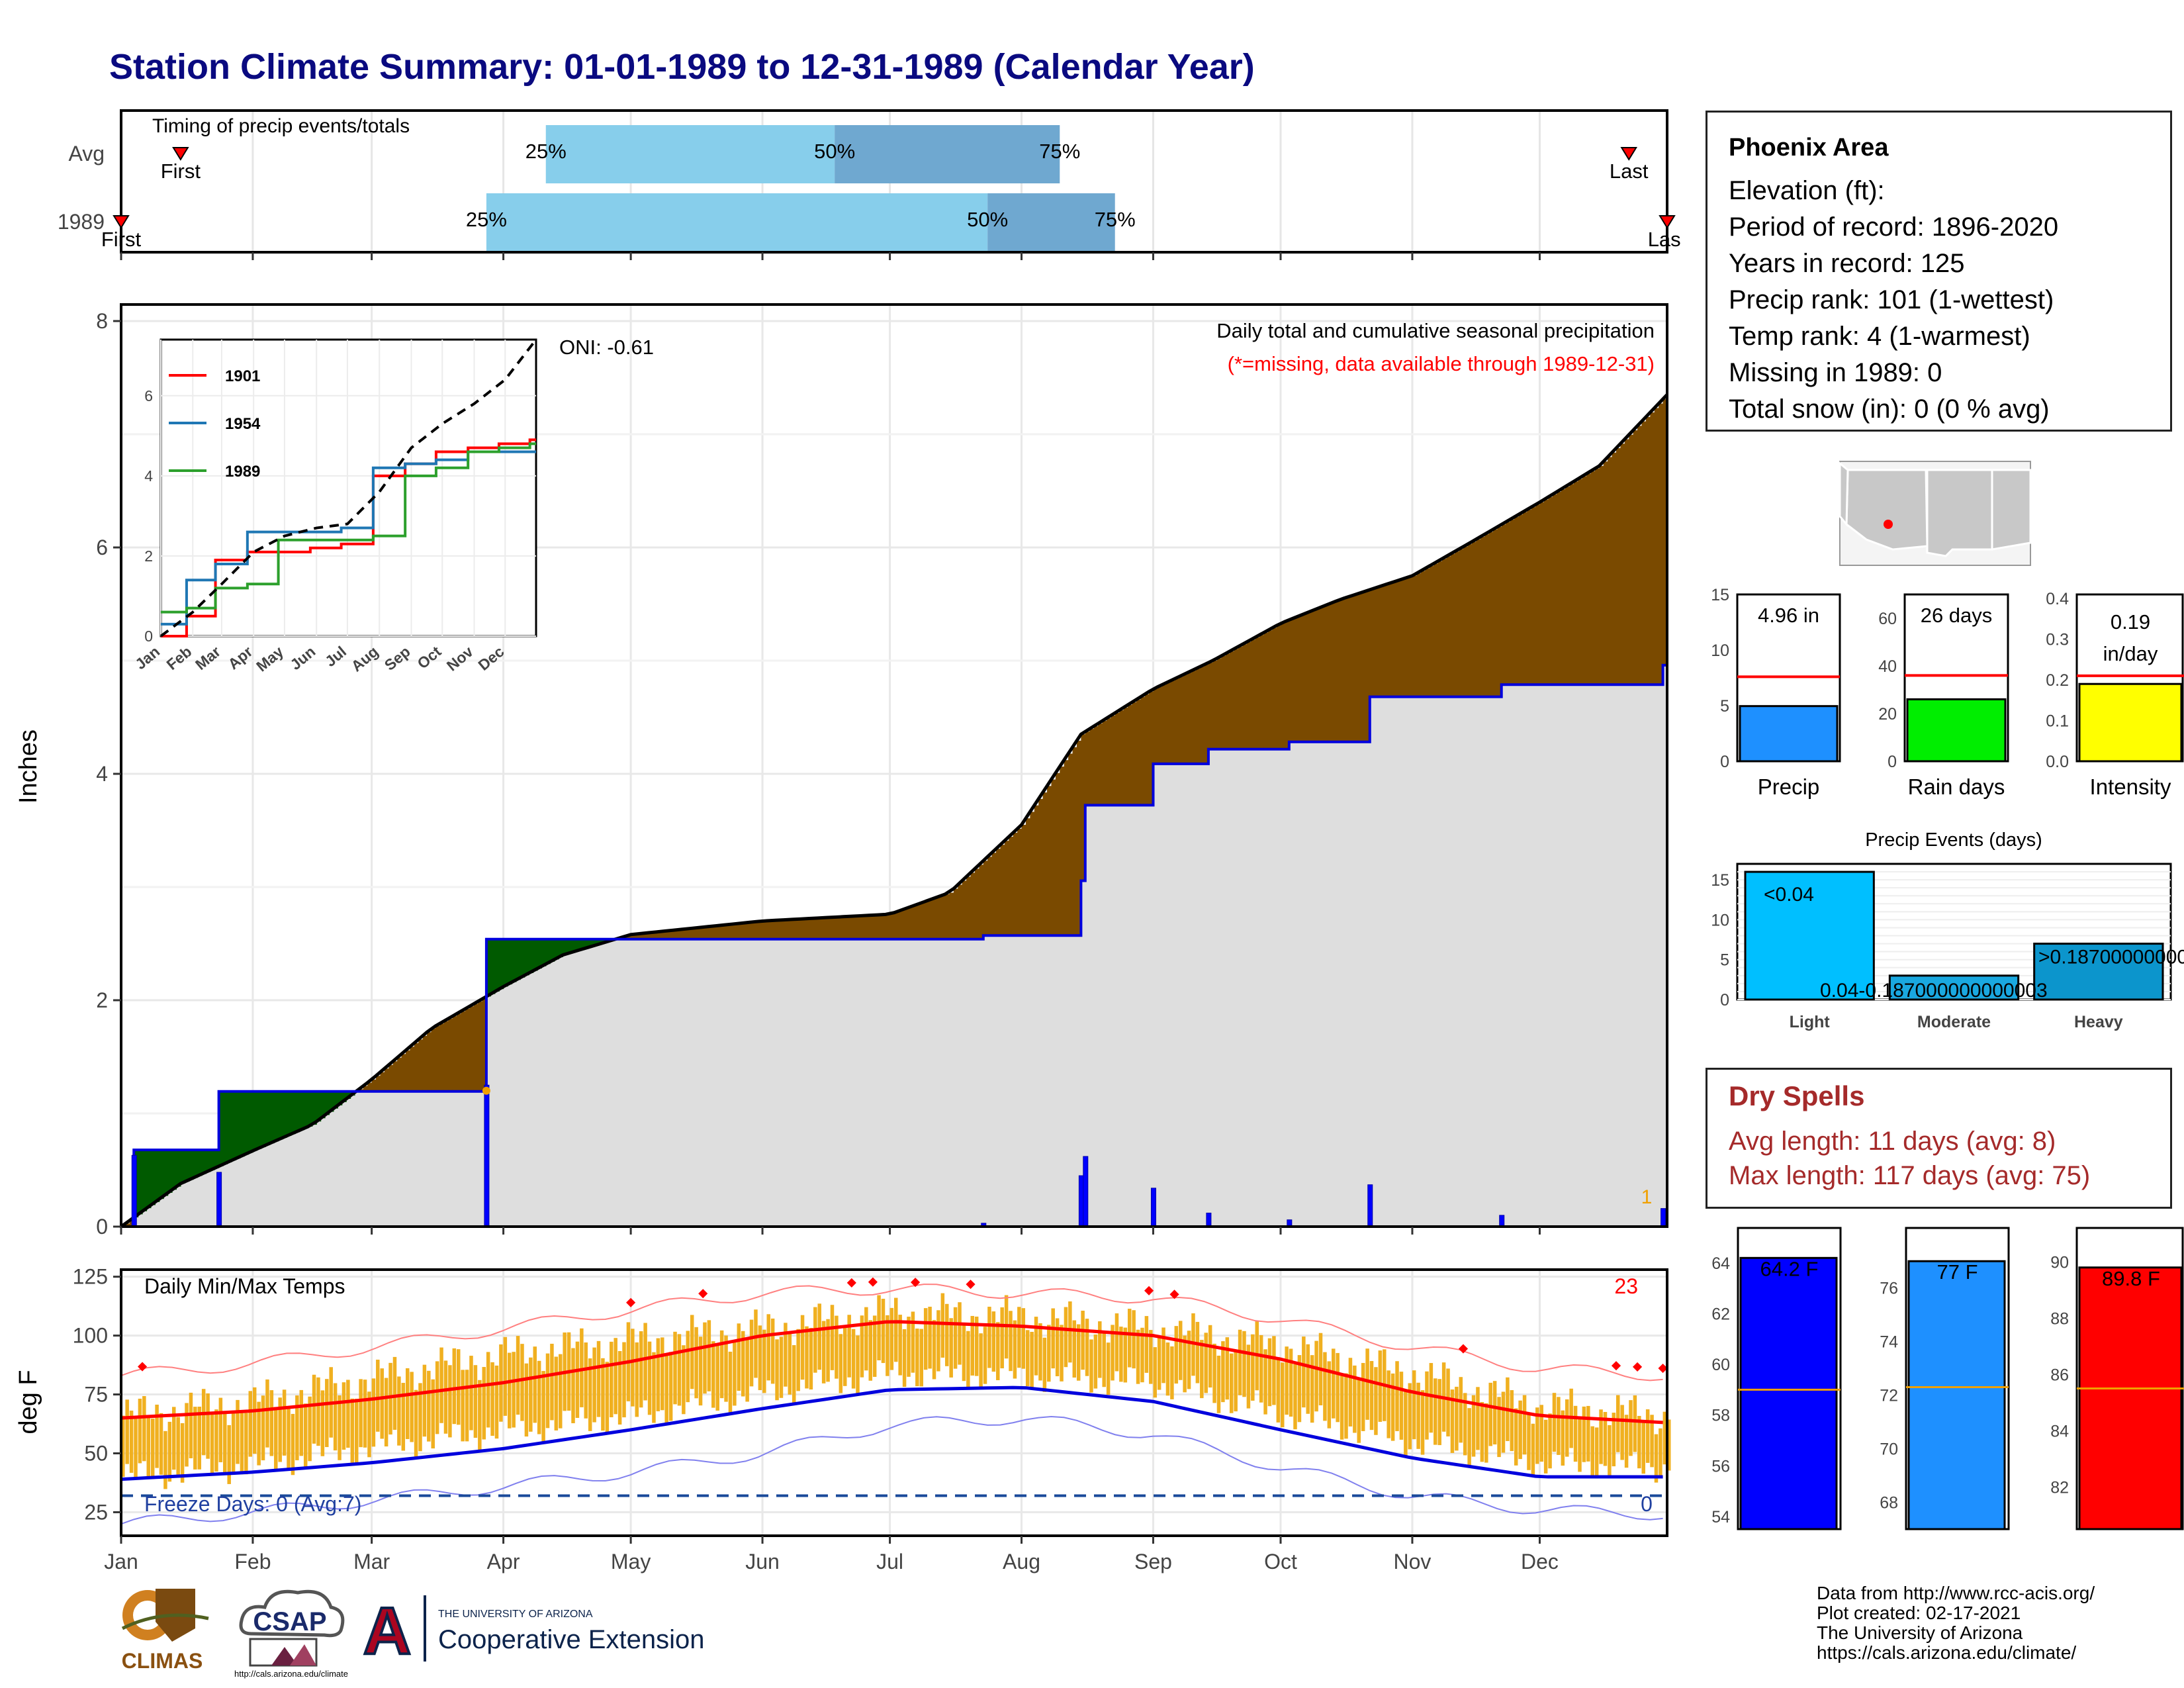 The image size is (2184, 1688). I want to click on temp-summary-bar, so click(1957, 1395).